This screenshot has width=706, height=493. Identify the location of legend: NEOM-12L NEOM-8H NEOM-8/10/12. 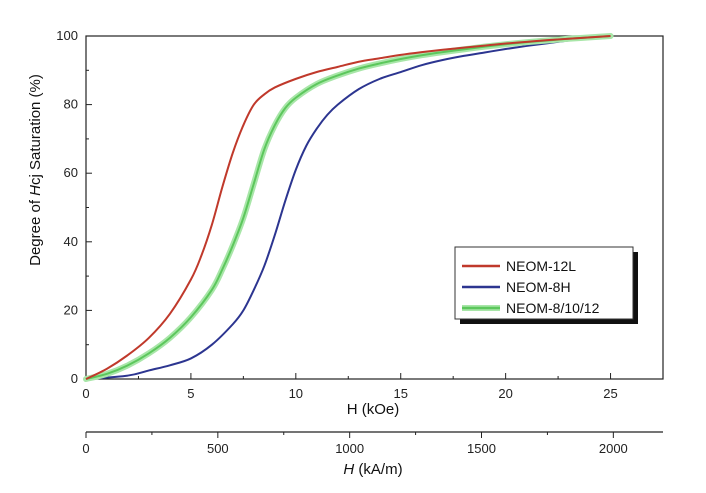
(546, 285).